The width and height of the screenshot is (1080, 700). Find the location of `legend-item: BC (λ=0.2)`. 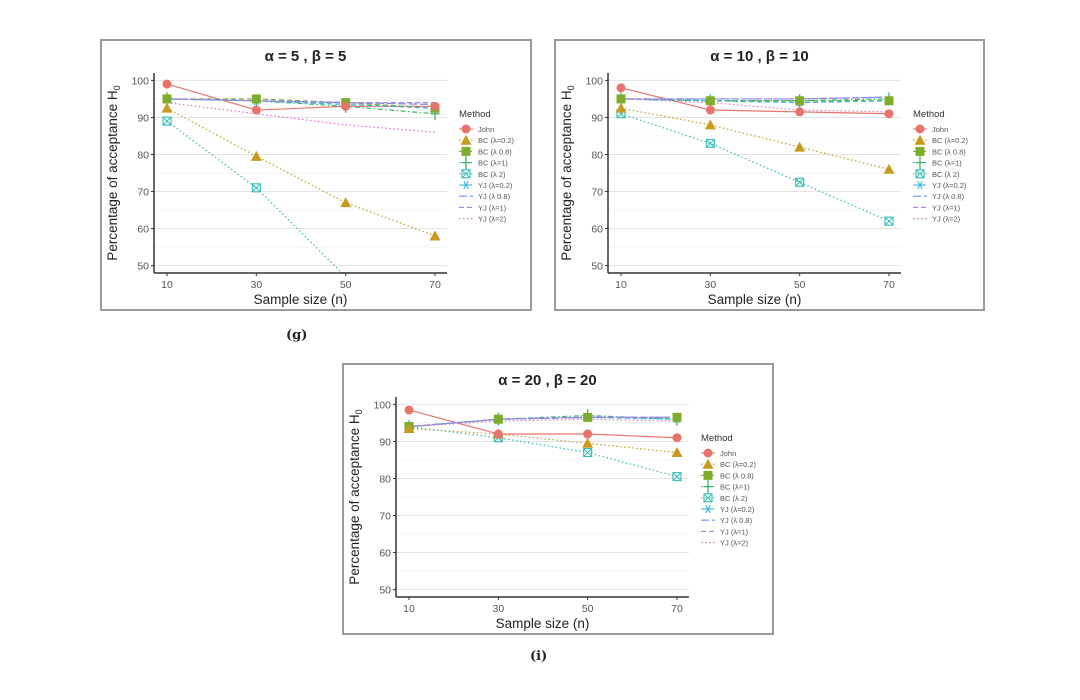

legend-item: BC (λ=0.2) is located at coordinates (729, 463).